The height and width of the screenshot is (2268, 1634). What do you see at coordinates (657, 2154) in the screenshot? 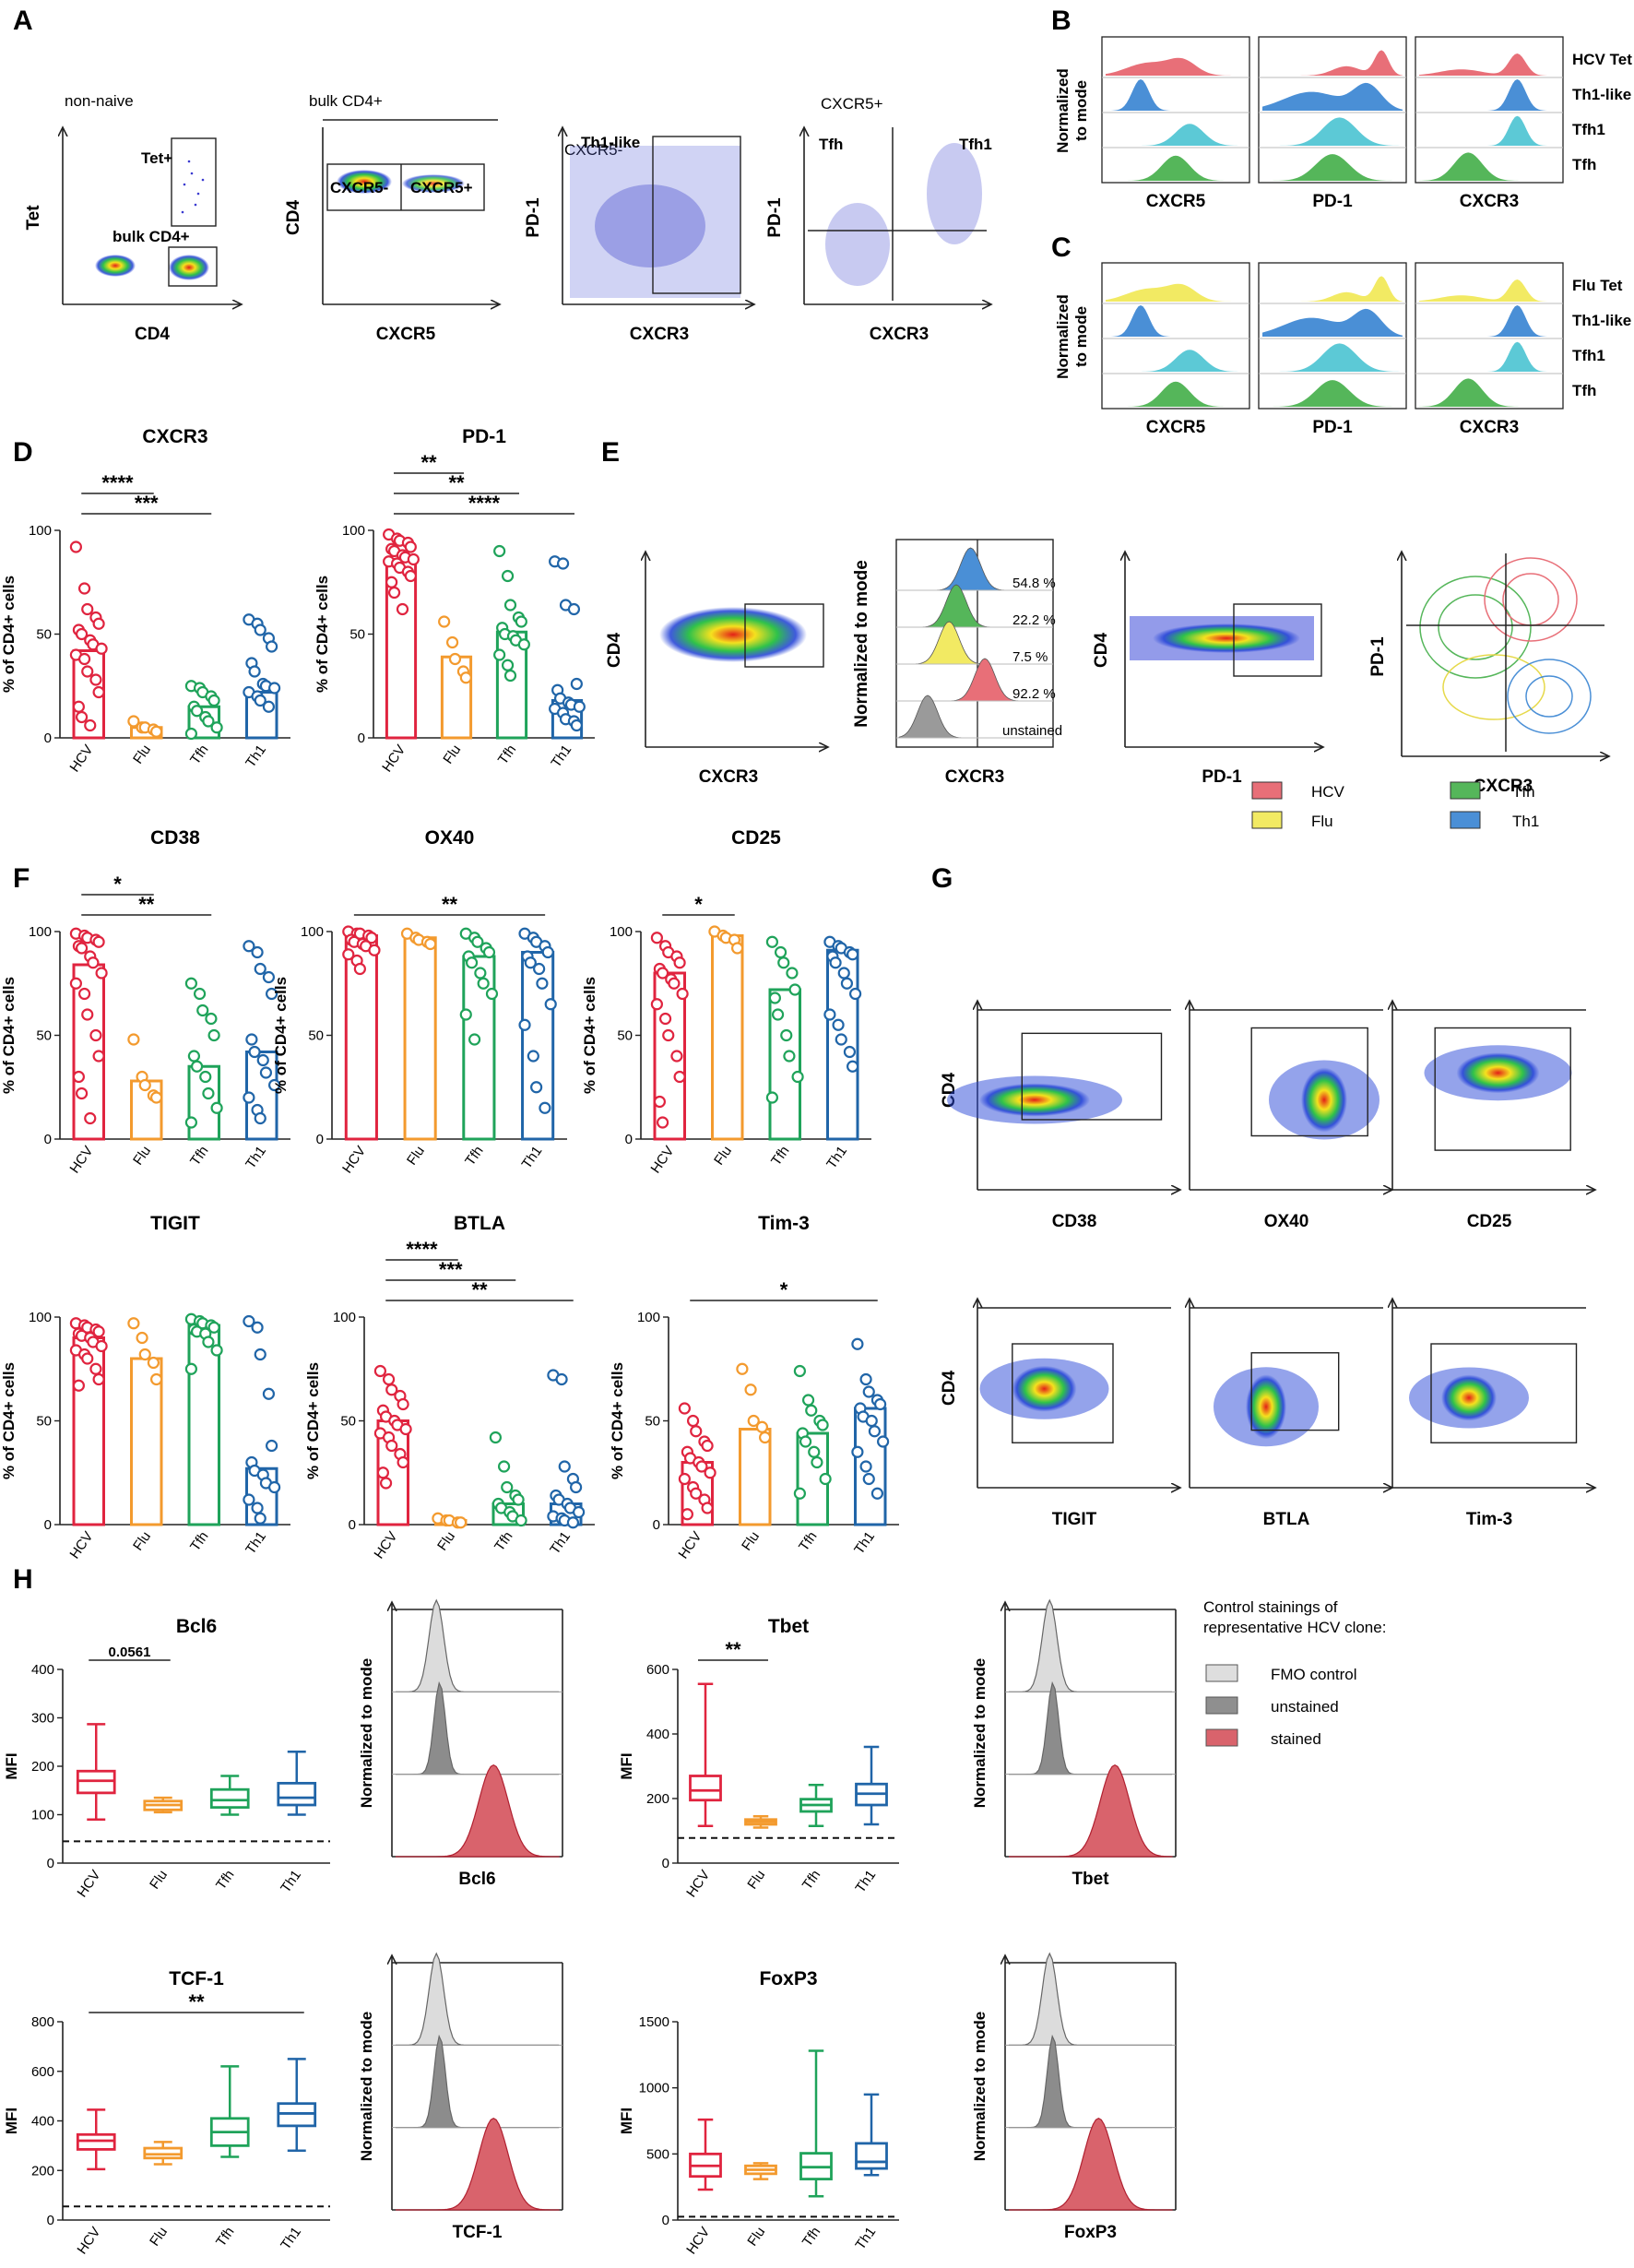
I see `y-tick-label: 500` at bounding box center [657, 2154].